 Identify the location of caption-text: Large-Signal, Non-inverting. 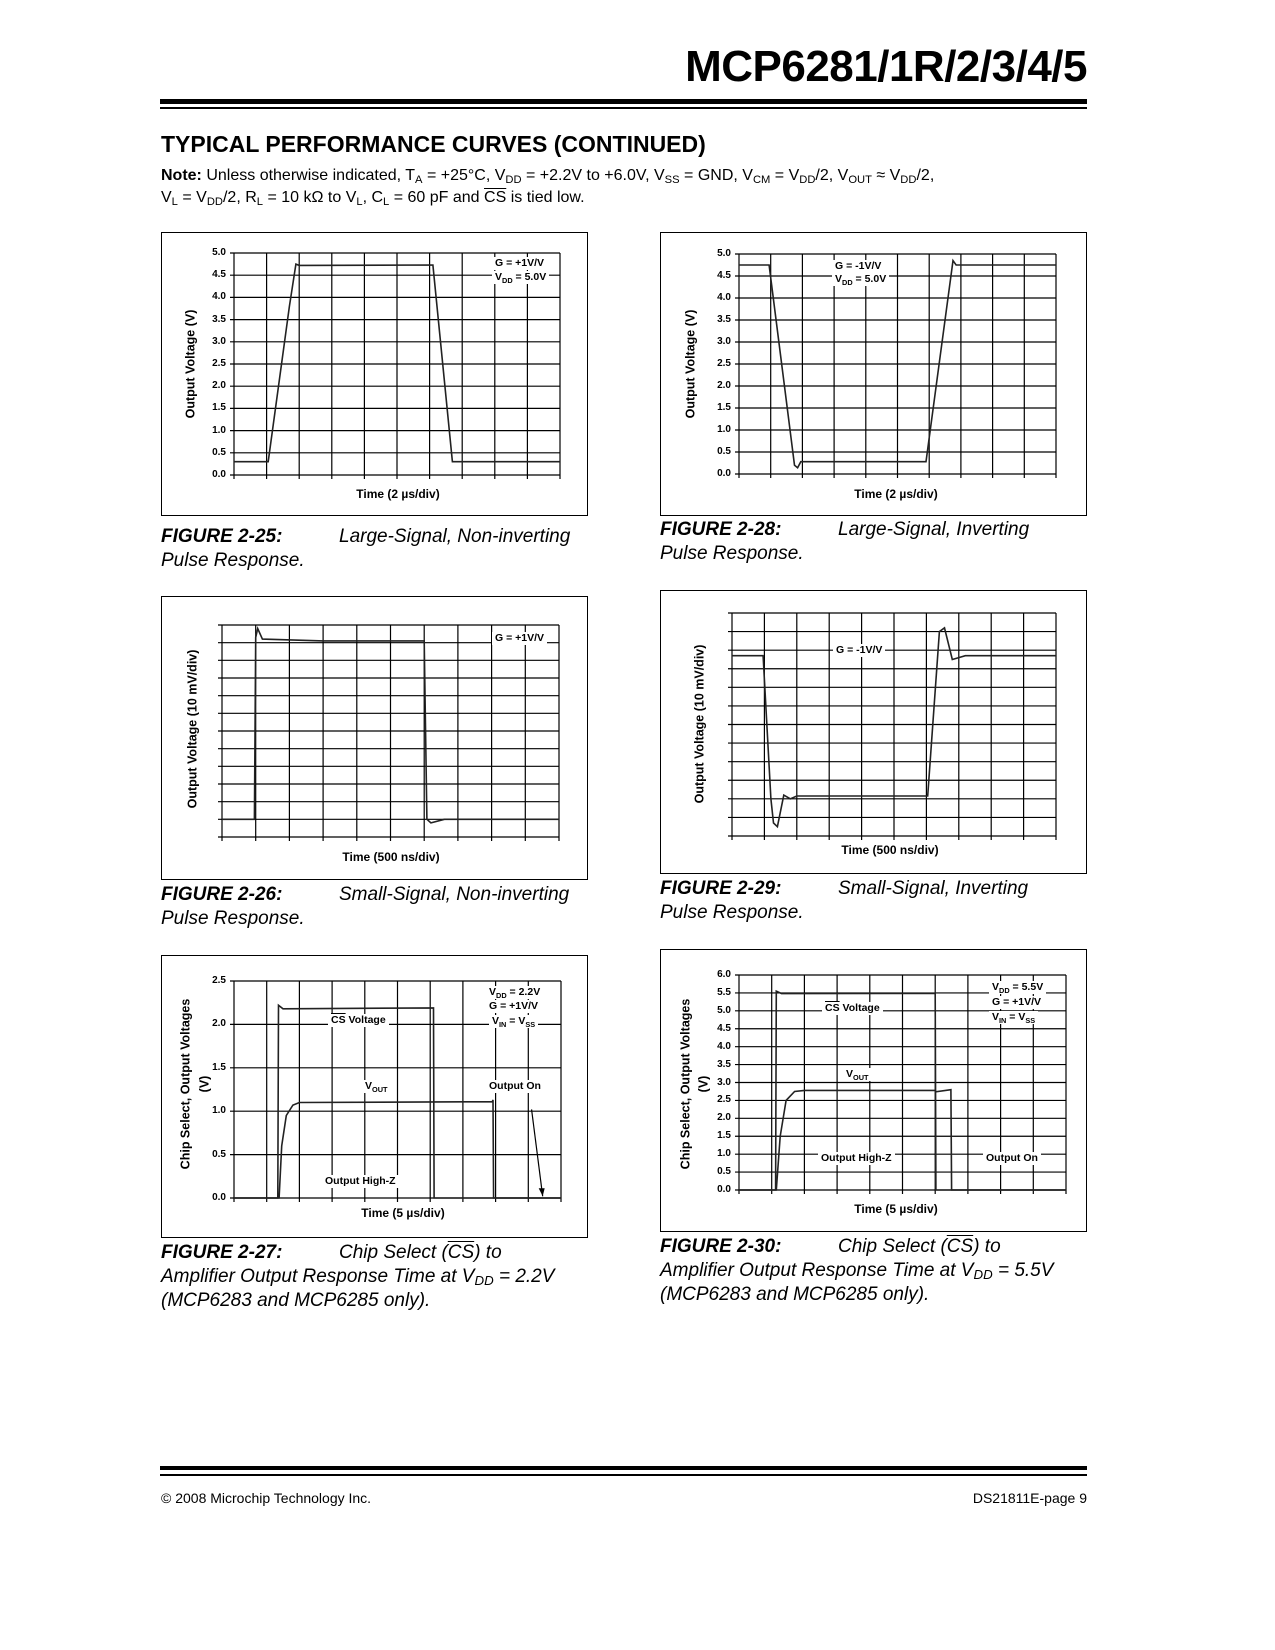
(454, 536).